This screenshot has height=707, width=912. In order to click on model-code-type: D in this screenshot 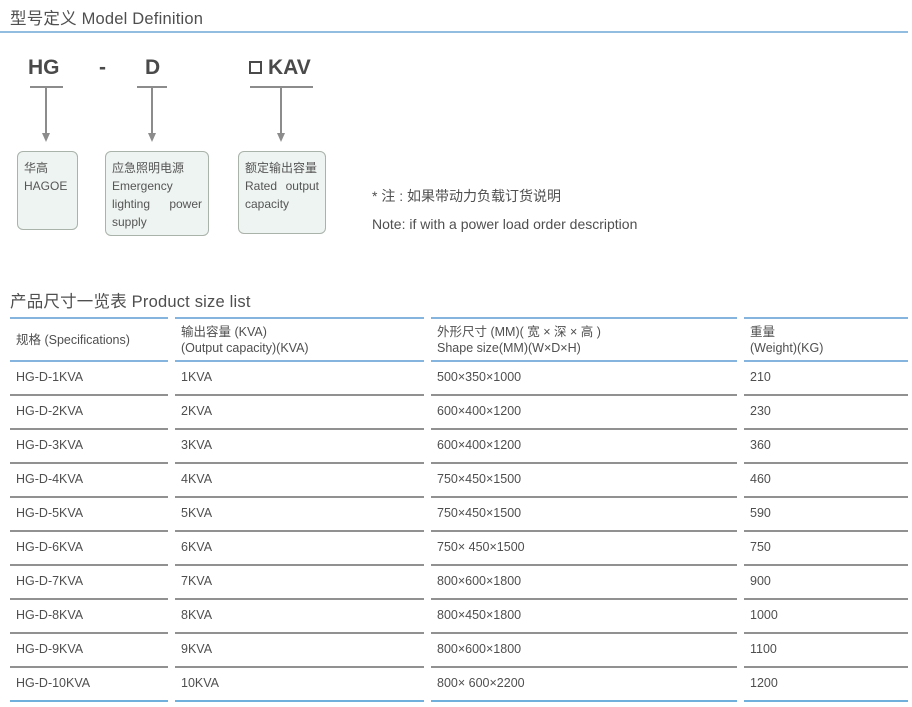, I will do `click(153, 67)`.